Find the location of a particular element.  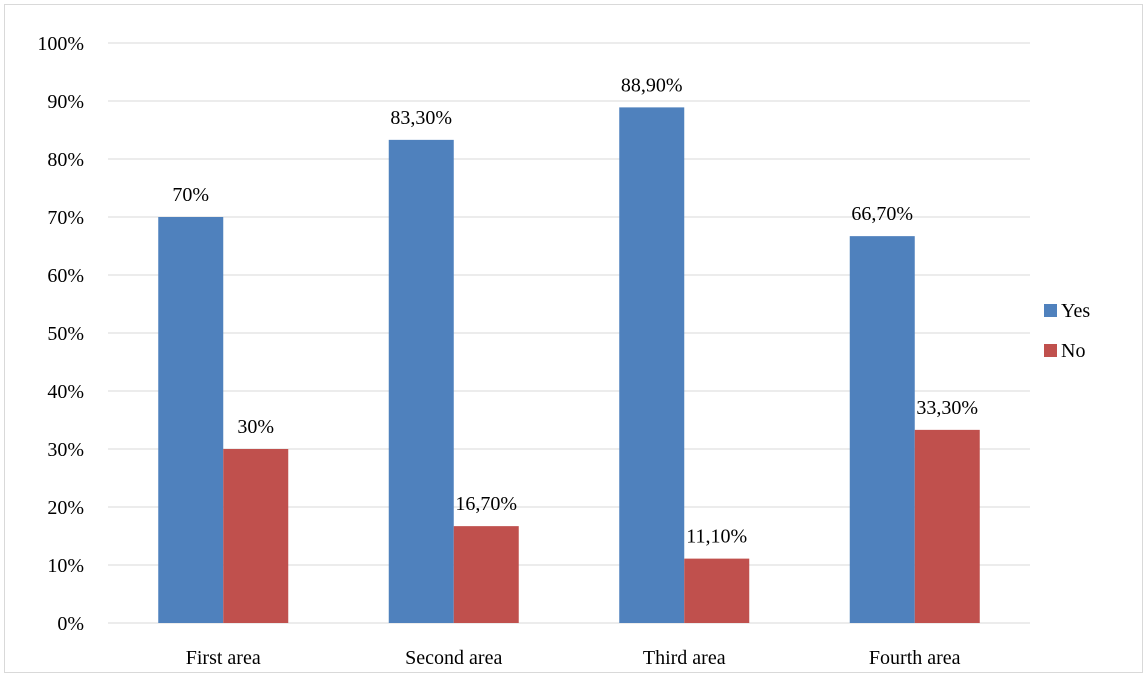

x-category-label: Fourth area is located at coordinates (915, 658).